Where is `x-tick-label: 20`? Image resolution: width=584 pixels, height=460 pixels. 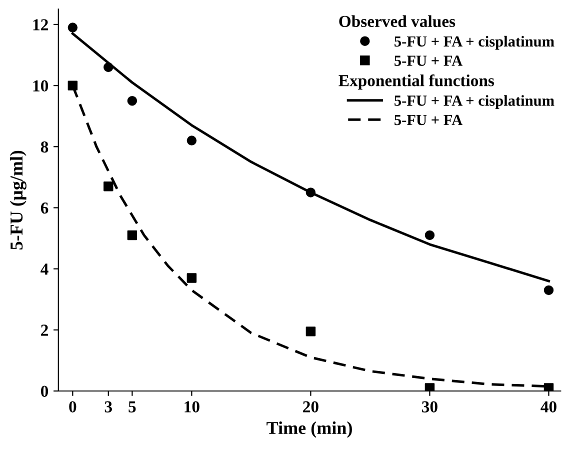 x-tick-label: 20 is located at coordinates (310, 406).